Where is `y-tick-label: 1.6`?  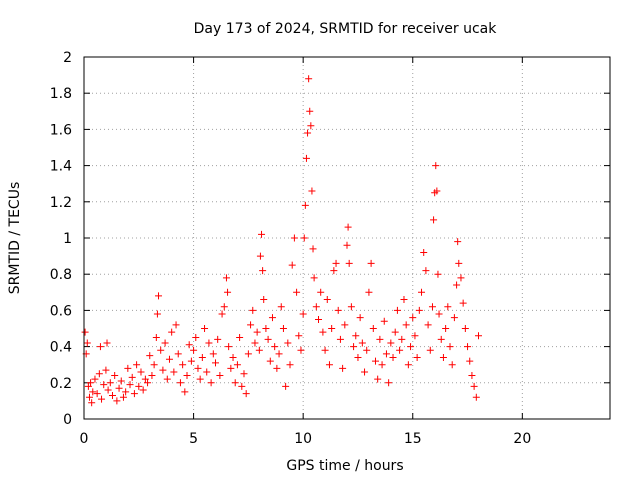
y-tick-label: 1.6 is located at coordinates (61, 130).